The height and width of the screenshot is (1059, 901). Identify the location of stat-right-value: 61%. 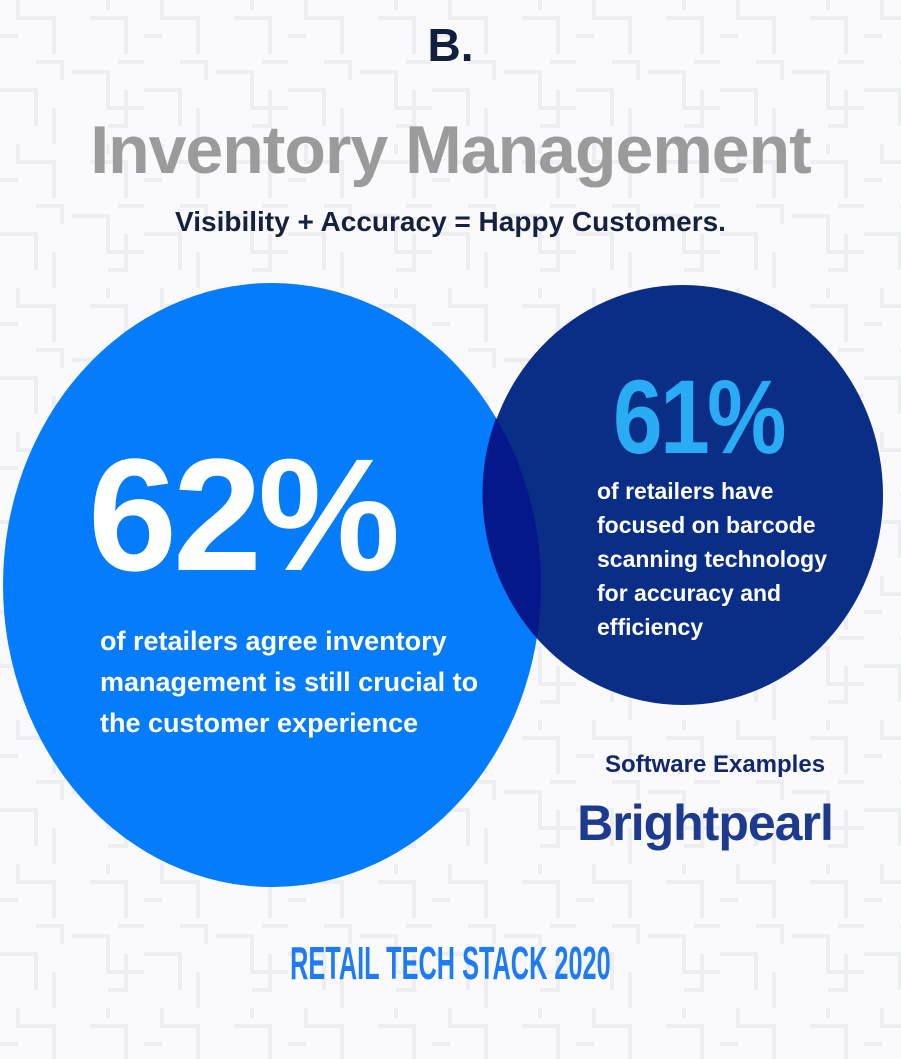
(713, 417).